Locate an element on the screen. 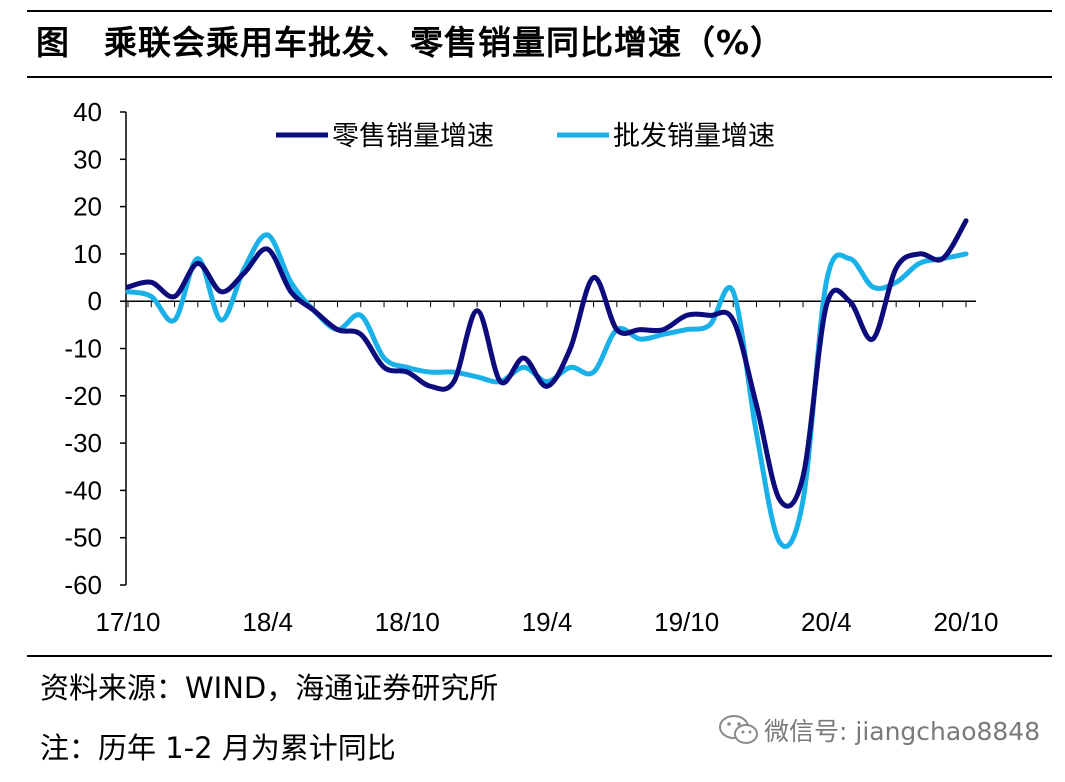 Image resolution: width=1065 pixels, height=782 pixels. wechat-icon is located at coordinates (738, 729).